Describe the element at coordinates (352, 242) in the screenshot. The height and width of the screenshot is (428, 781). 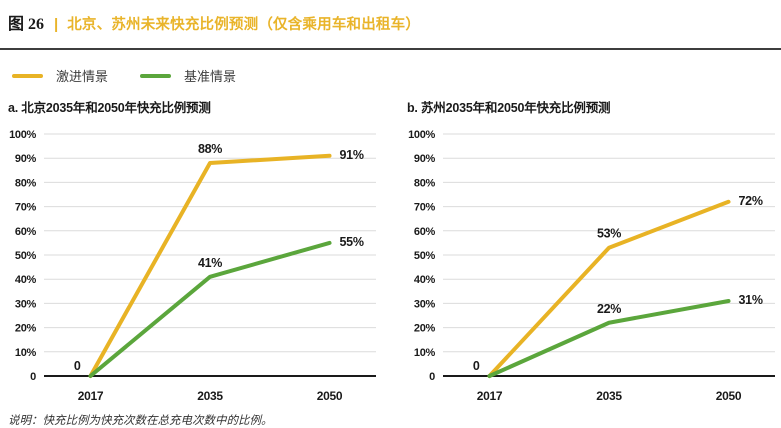
I see `svg-text: 55%` at that location.